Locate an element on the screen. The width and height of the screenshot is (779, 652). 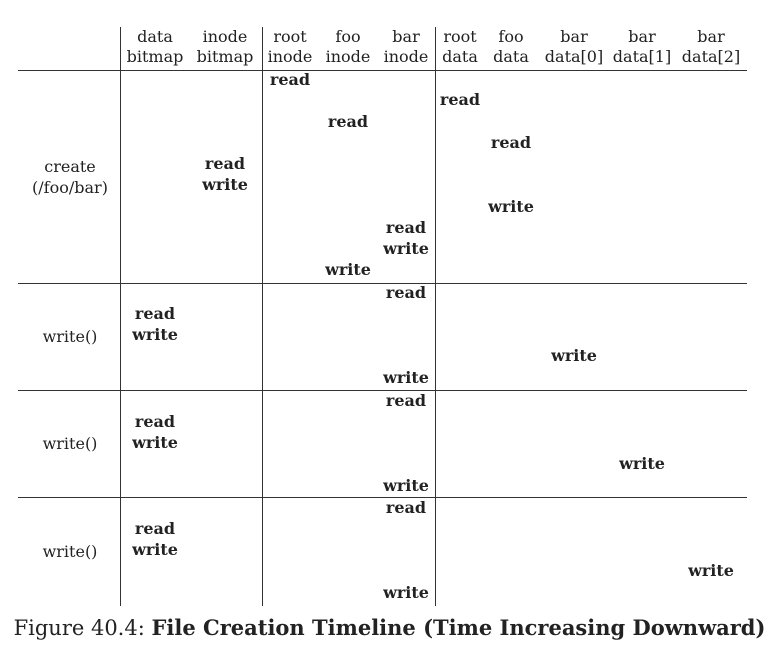
write-event-bar-data2: write is located at coordinates (711, 570).